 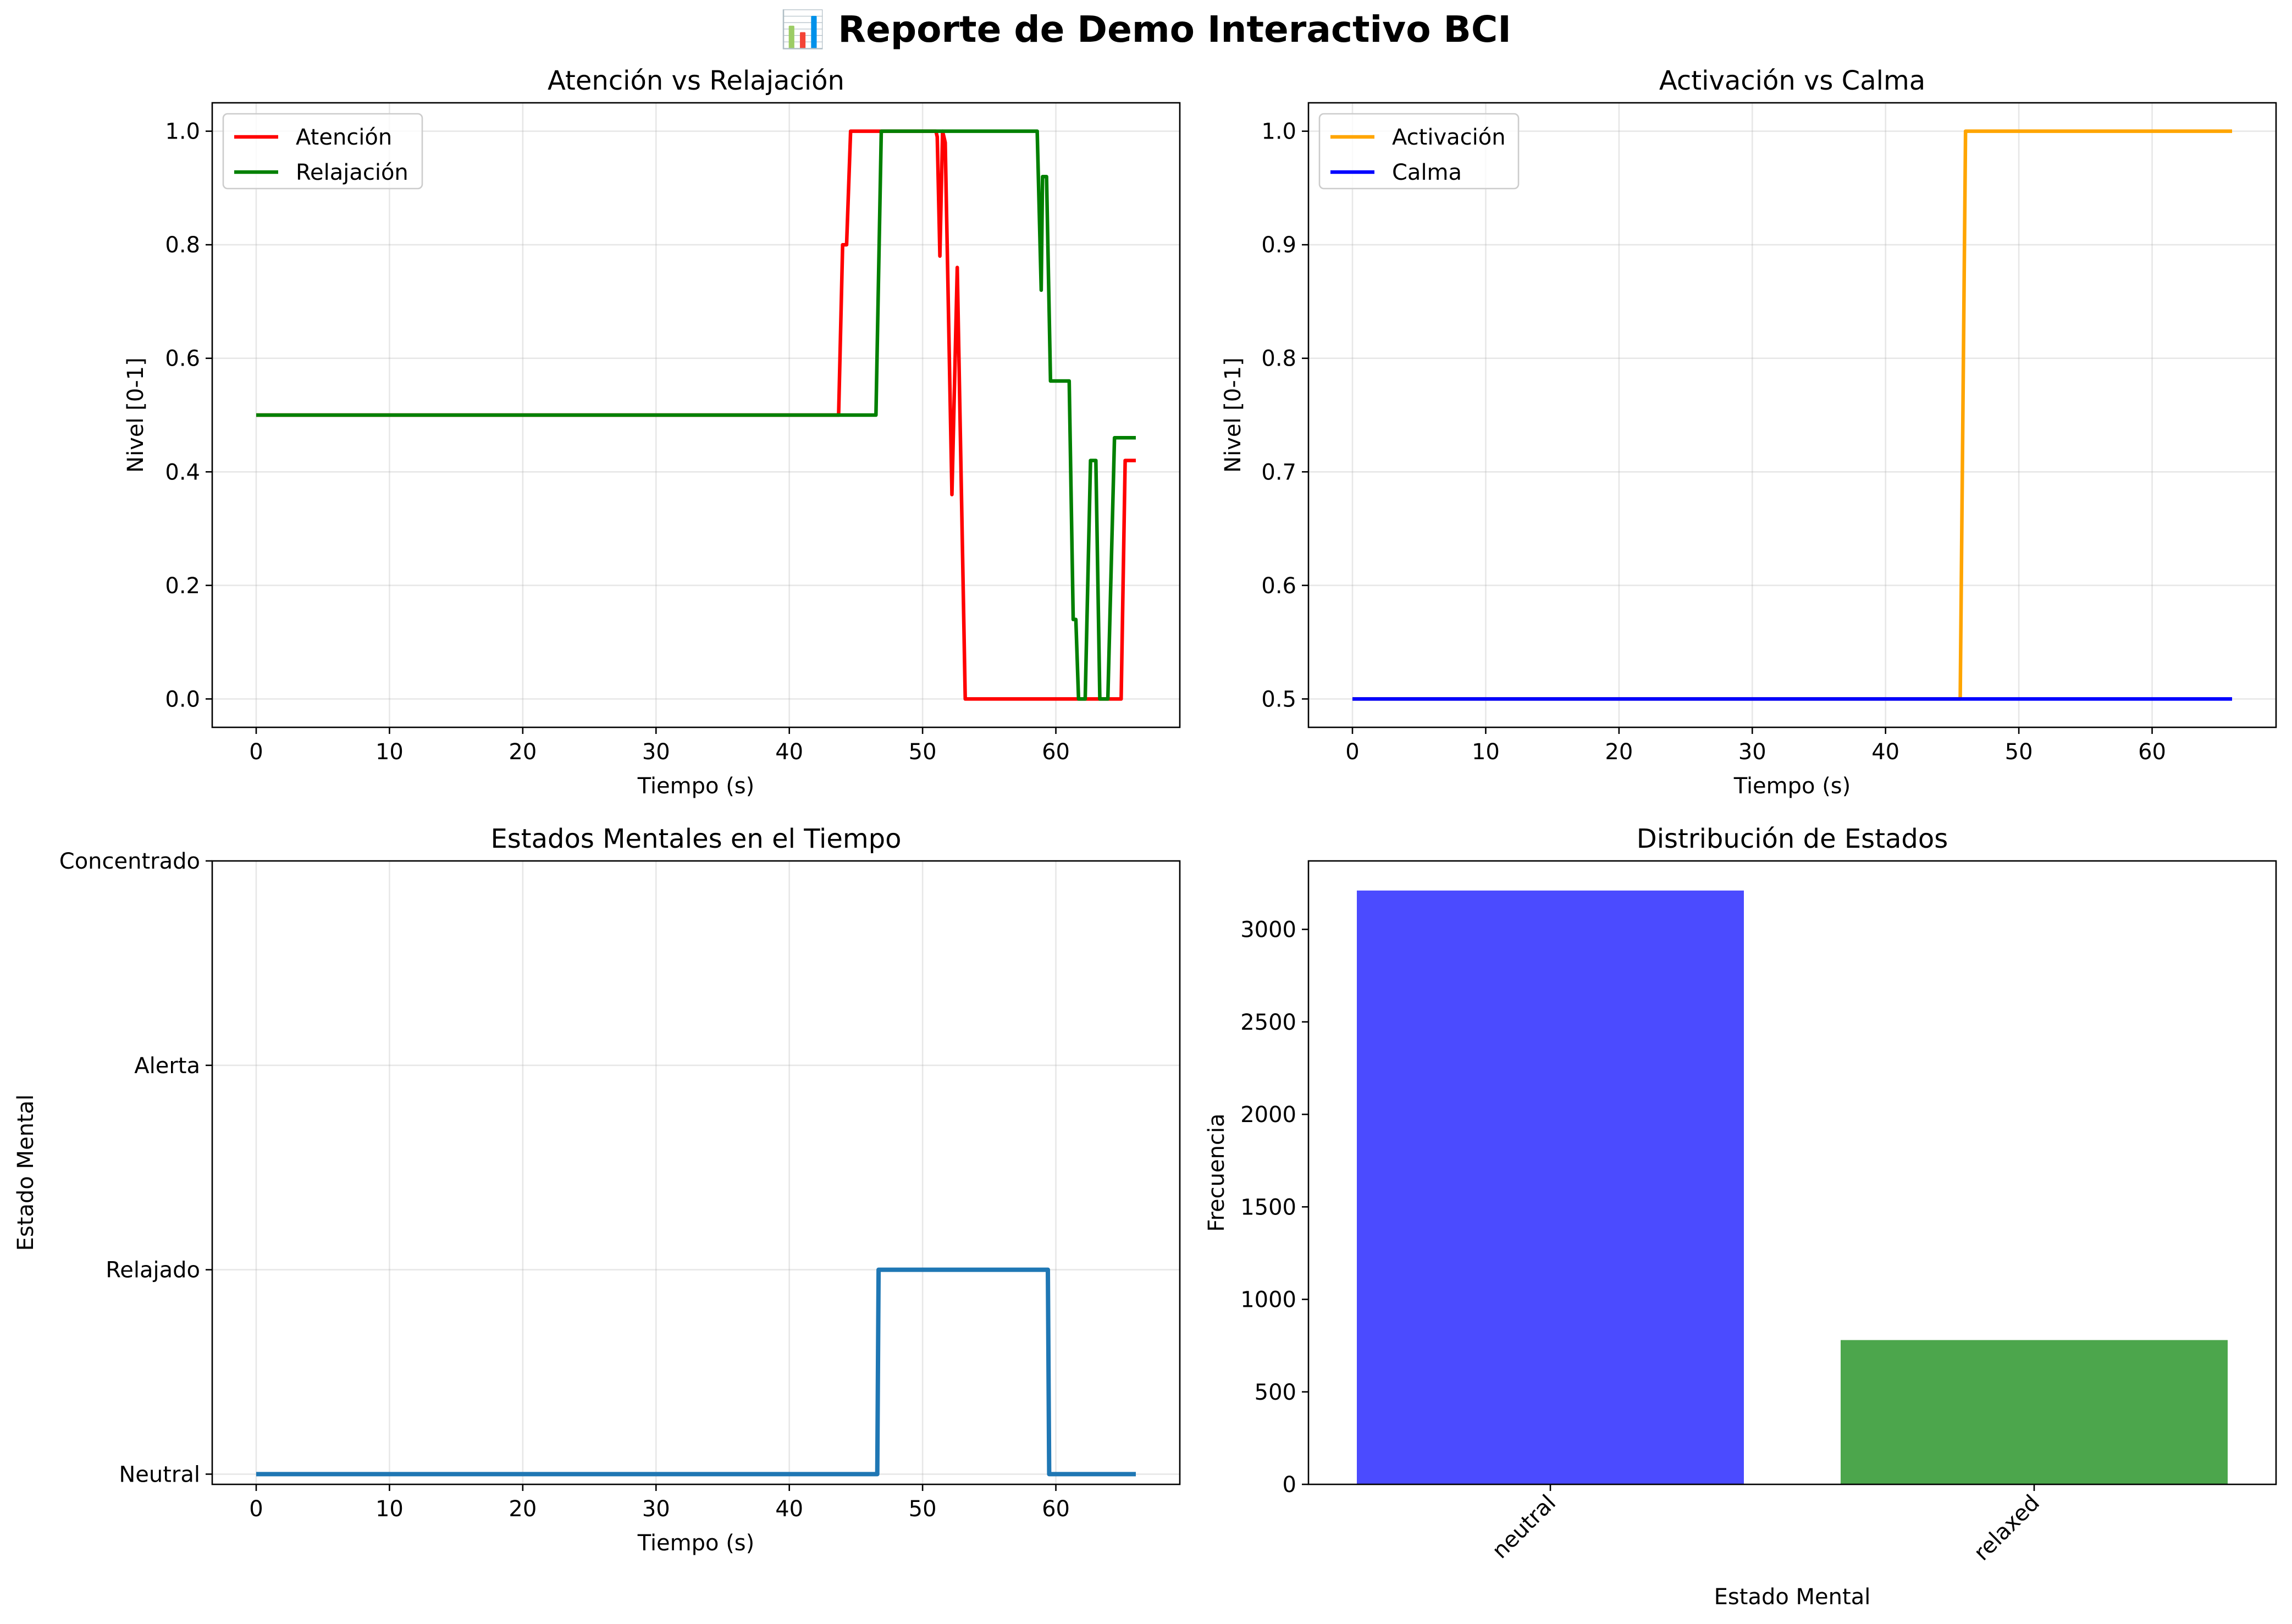 What do you see at coordinates (1792, 1597) in the screenshot?
I see `x-axis-label: Estado Mental` at bounding box center [1792, 1597].